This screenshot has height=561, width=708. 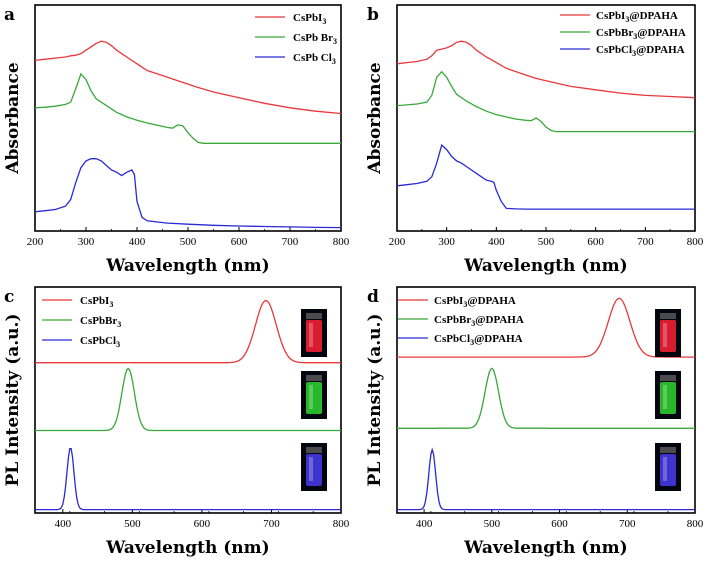 What do you see at coordinates (314, 59) in the screenshot?
I see `legend-entry: CsPb Cl3` at bounding box center [314, 59].